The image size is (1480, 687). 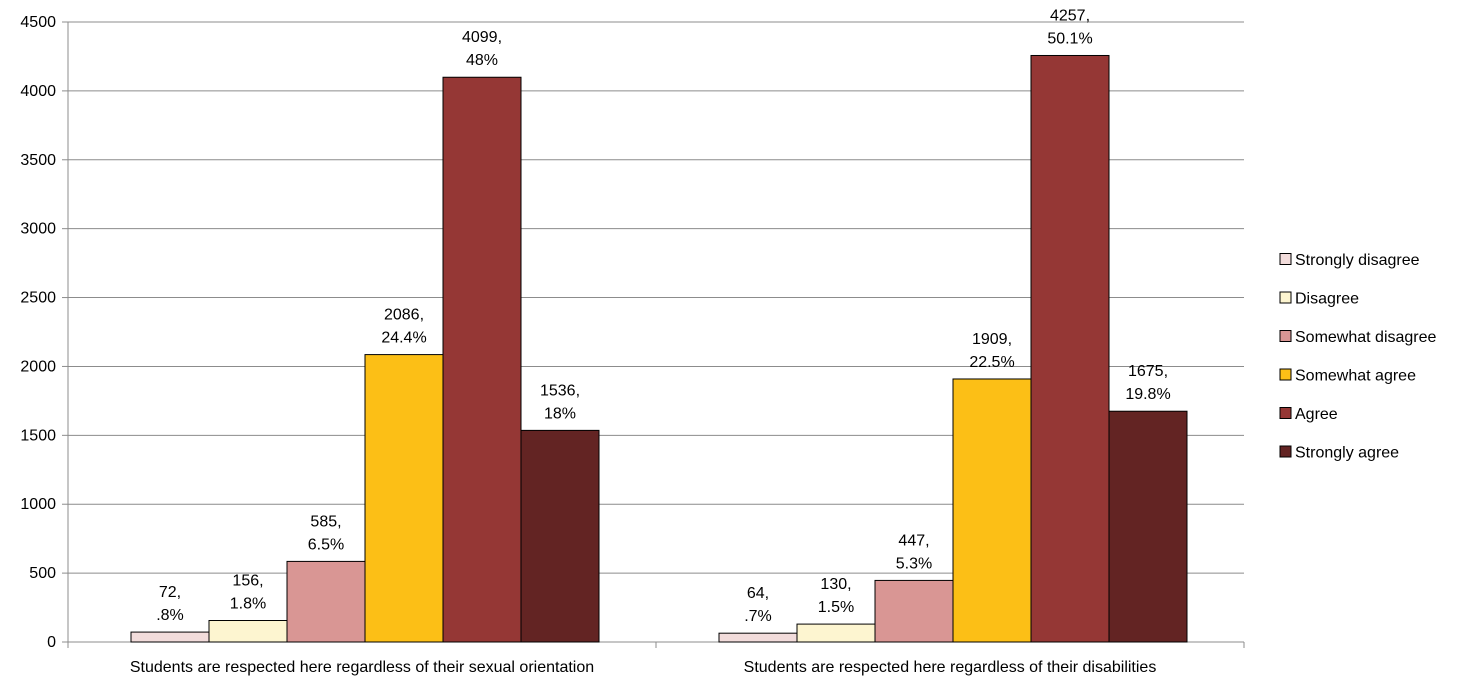 What do you see at coordinates (51, 642) in the screenshot?
I see `y-tick-label-0: 0` at bounding box center [51, 642].